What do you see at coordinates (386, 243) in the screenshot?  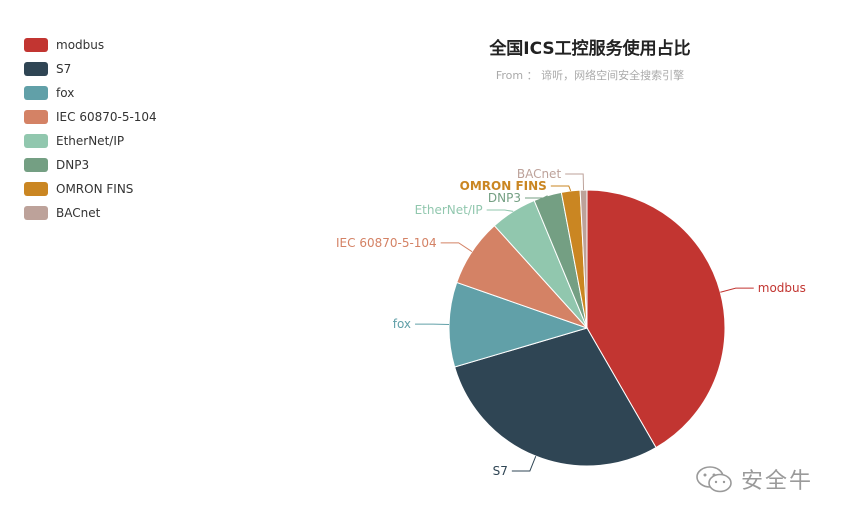 I see `slice-label-iec-60870-5-104: IEC 60870-5-104` at bounding box center [386, 243].